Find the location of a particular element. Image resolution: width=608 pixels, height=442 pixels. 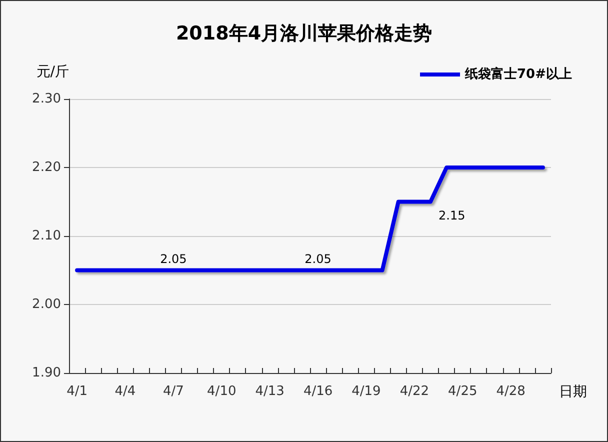

y-tick-label: 2.00 is located at coordinates (46, 304).